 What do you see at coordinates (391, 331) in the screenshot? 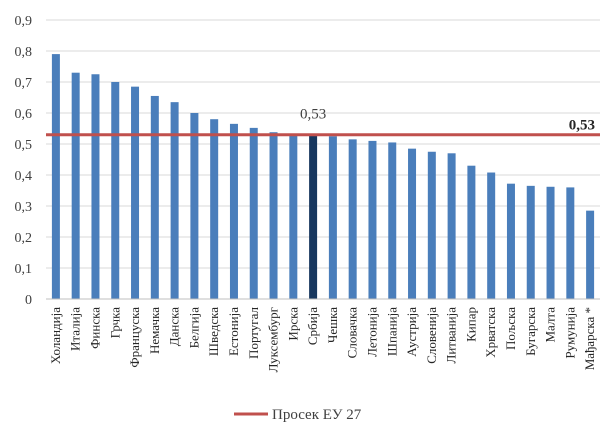
I see `x-tick-label: Шпанија` at bounding box center [391, 331].